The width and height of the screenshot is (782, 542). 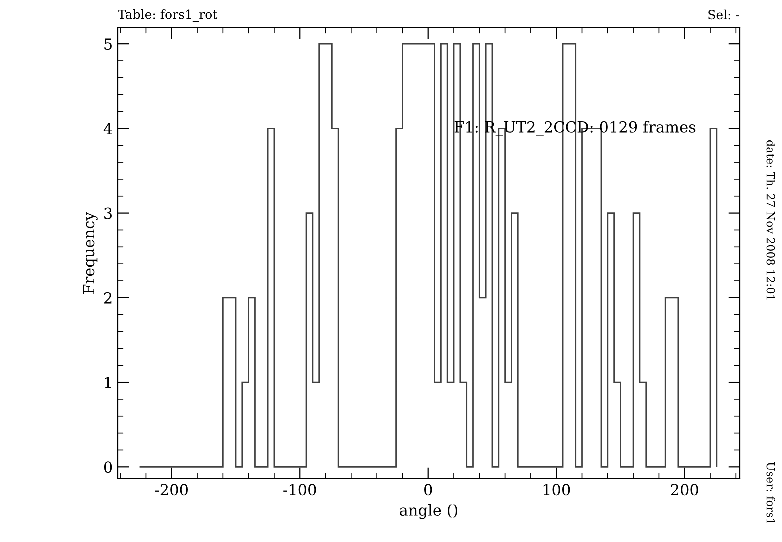 I want to click on x-tick-label: -100, so click(x=300, y=490).